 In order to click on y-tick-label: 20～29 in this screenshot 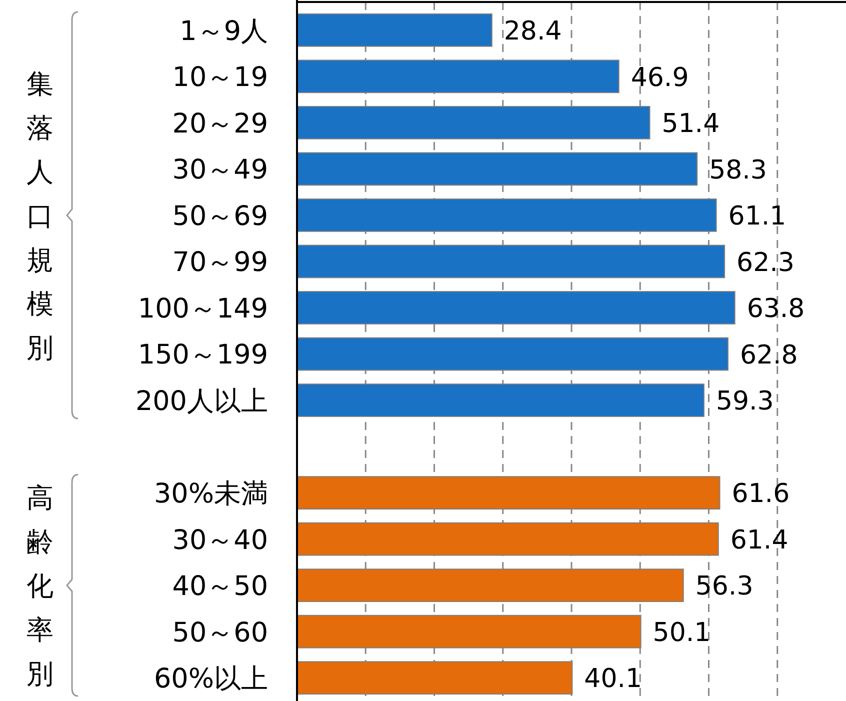, I will do `click(220, 124)`.